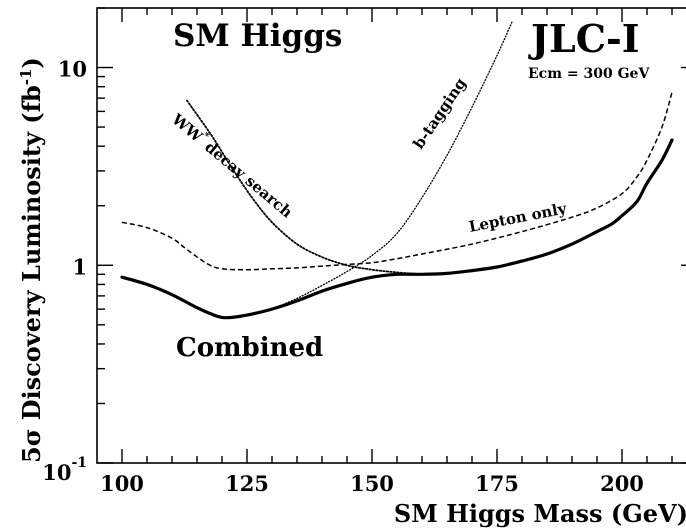  What do you see at coordinates (79, 266) in the screenshot?
I see `y-tick-label: 1` at bounding box center [79, 266].